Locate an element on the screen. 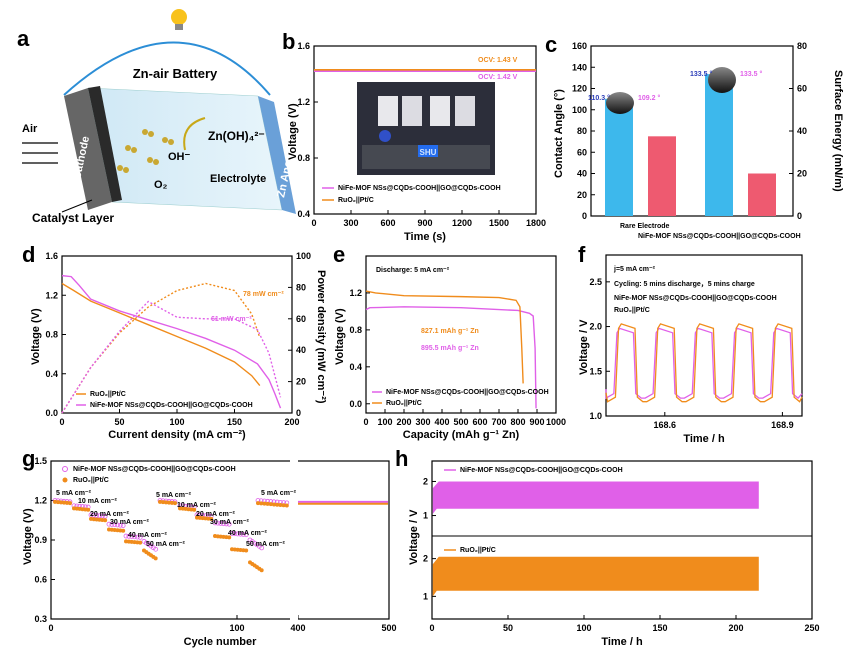 This screenshot has height=656, width=851. title-e: Discharge: 5 mA cm⁻² is located at coordinates (413, 270).